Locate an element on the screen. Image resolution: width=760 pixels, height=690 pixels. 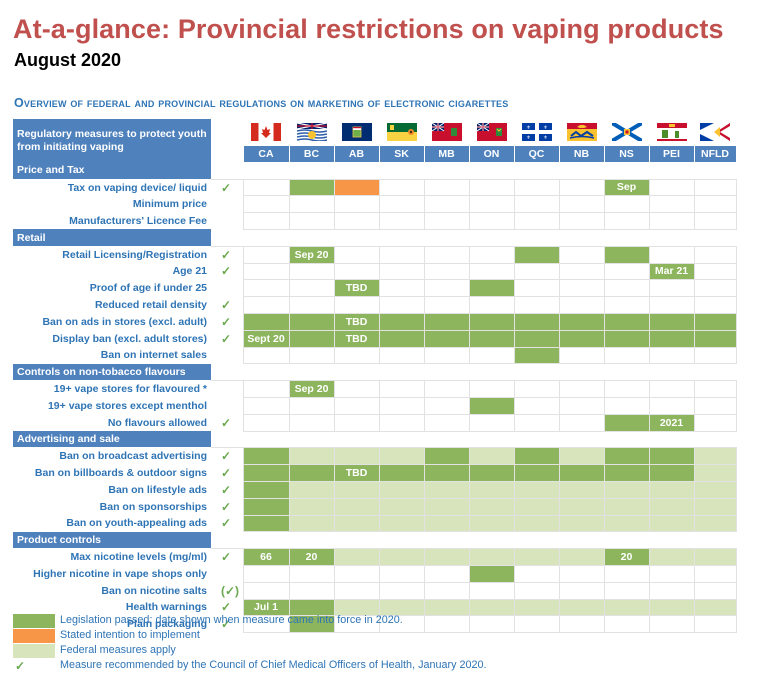
table-row: No flavours allowed ✓ 2021 is located at coordinates (375, 422).